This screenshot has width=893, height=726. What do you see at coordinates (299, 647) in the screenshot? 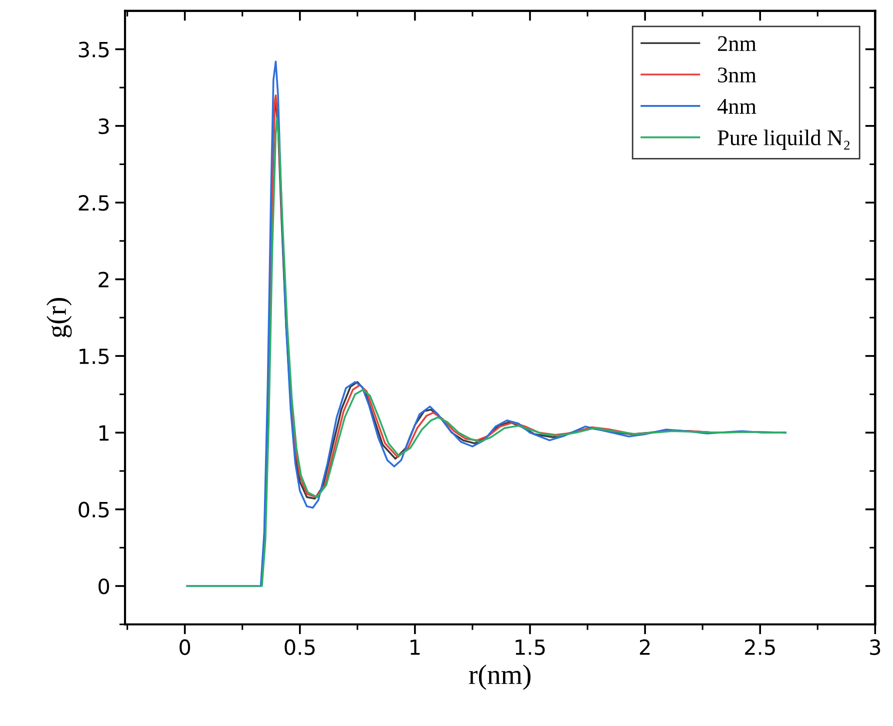
I see `x-tick-label: 0.5` at bounding box center [299, 647].